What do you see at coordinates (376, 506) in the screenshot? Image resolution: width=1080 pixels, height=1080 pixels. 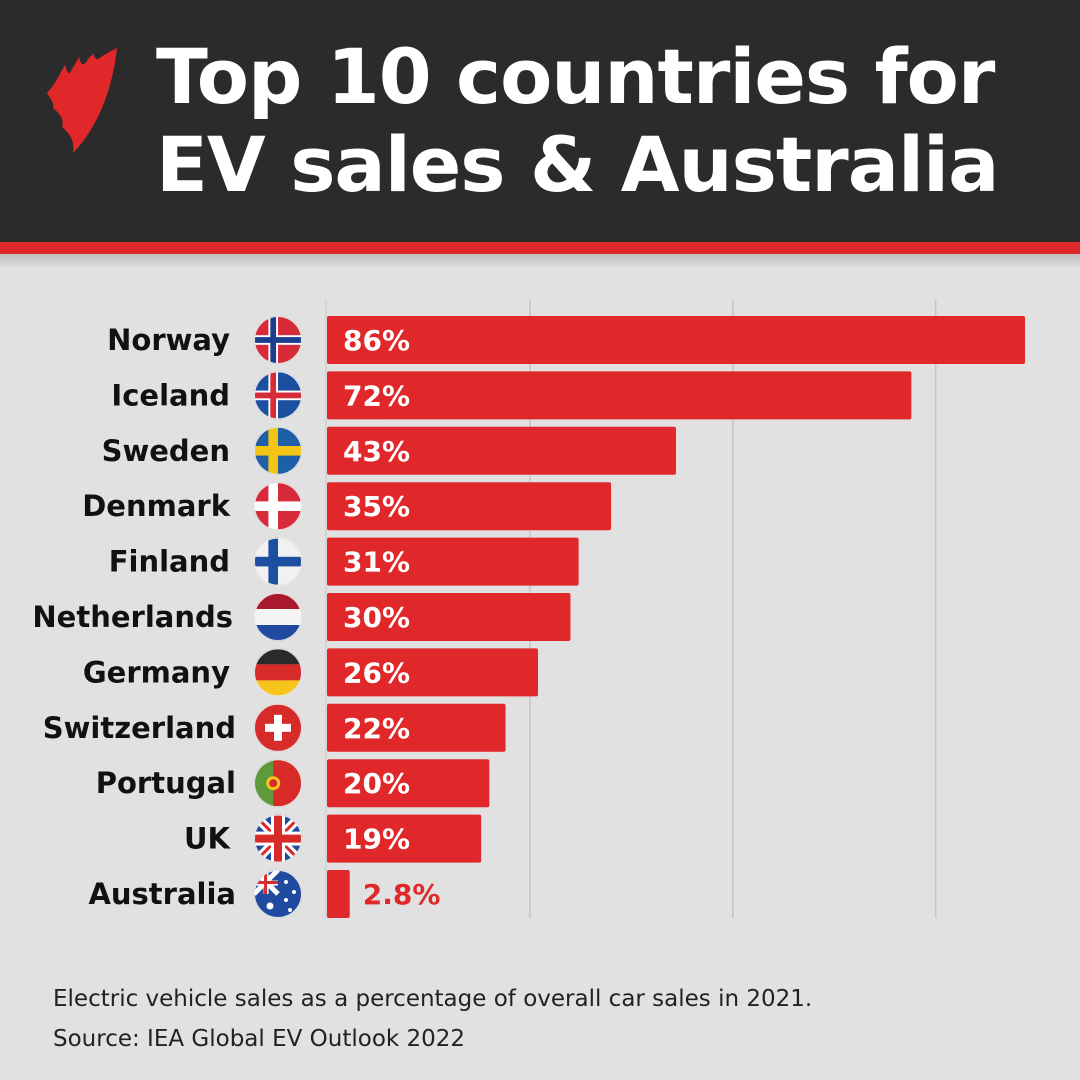 I see `value-label: 35%` at bounding box center [376, 506].